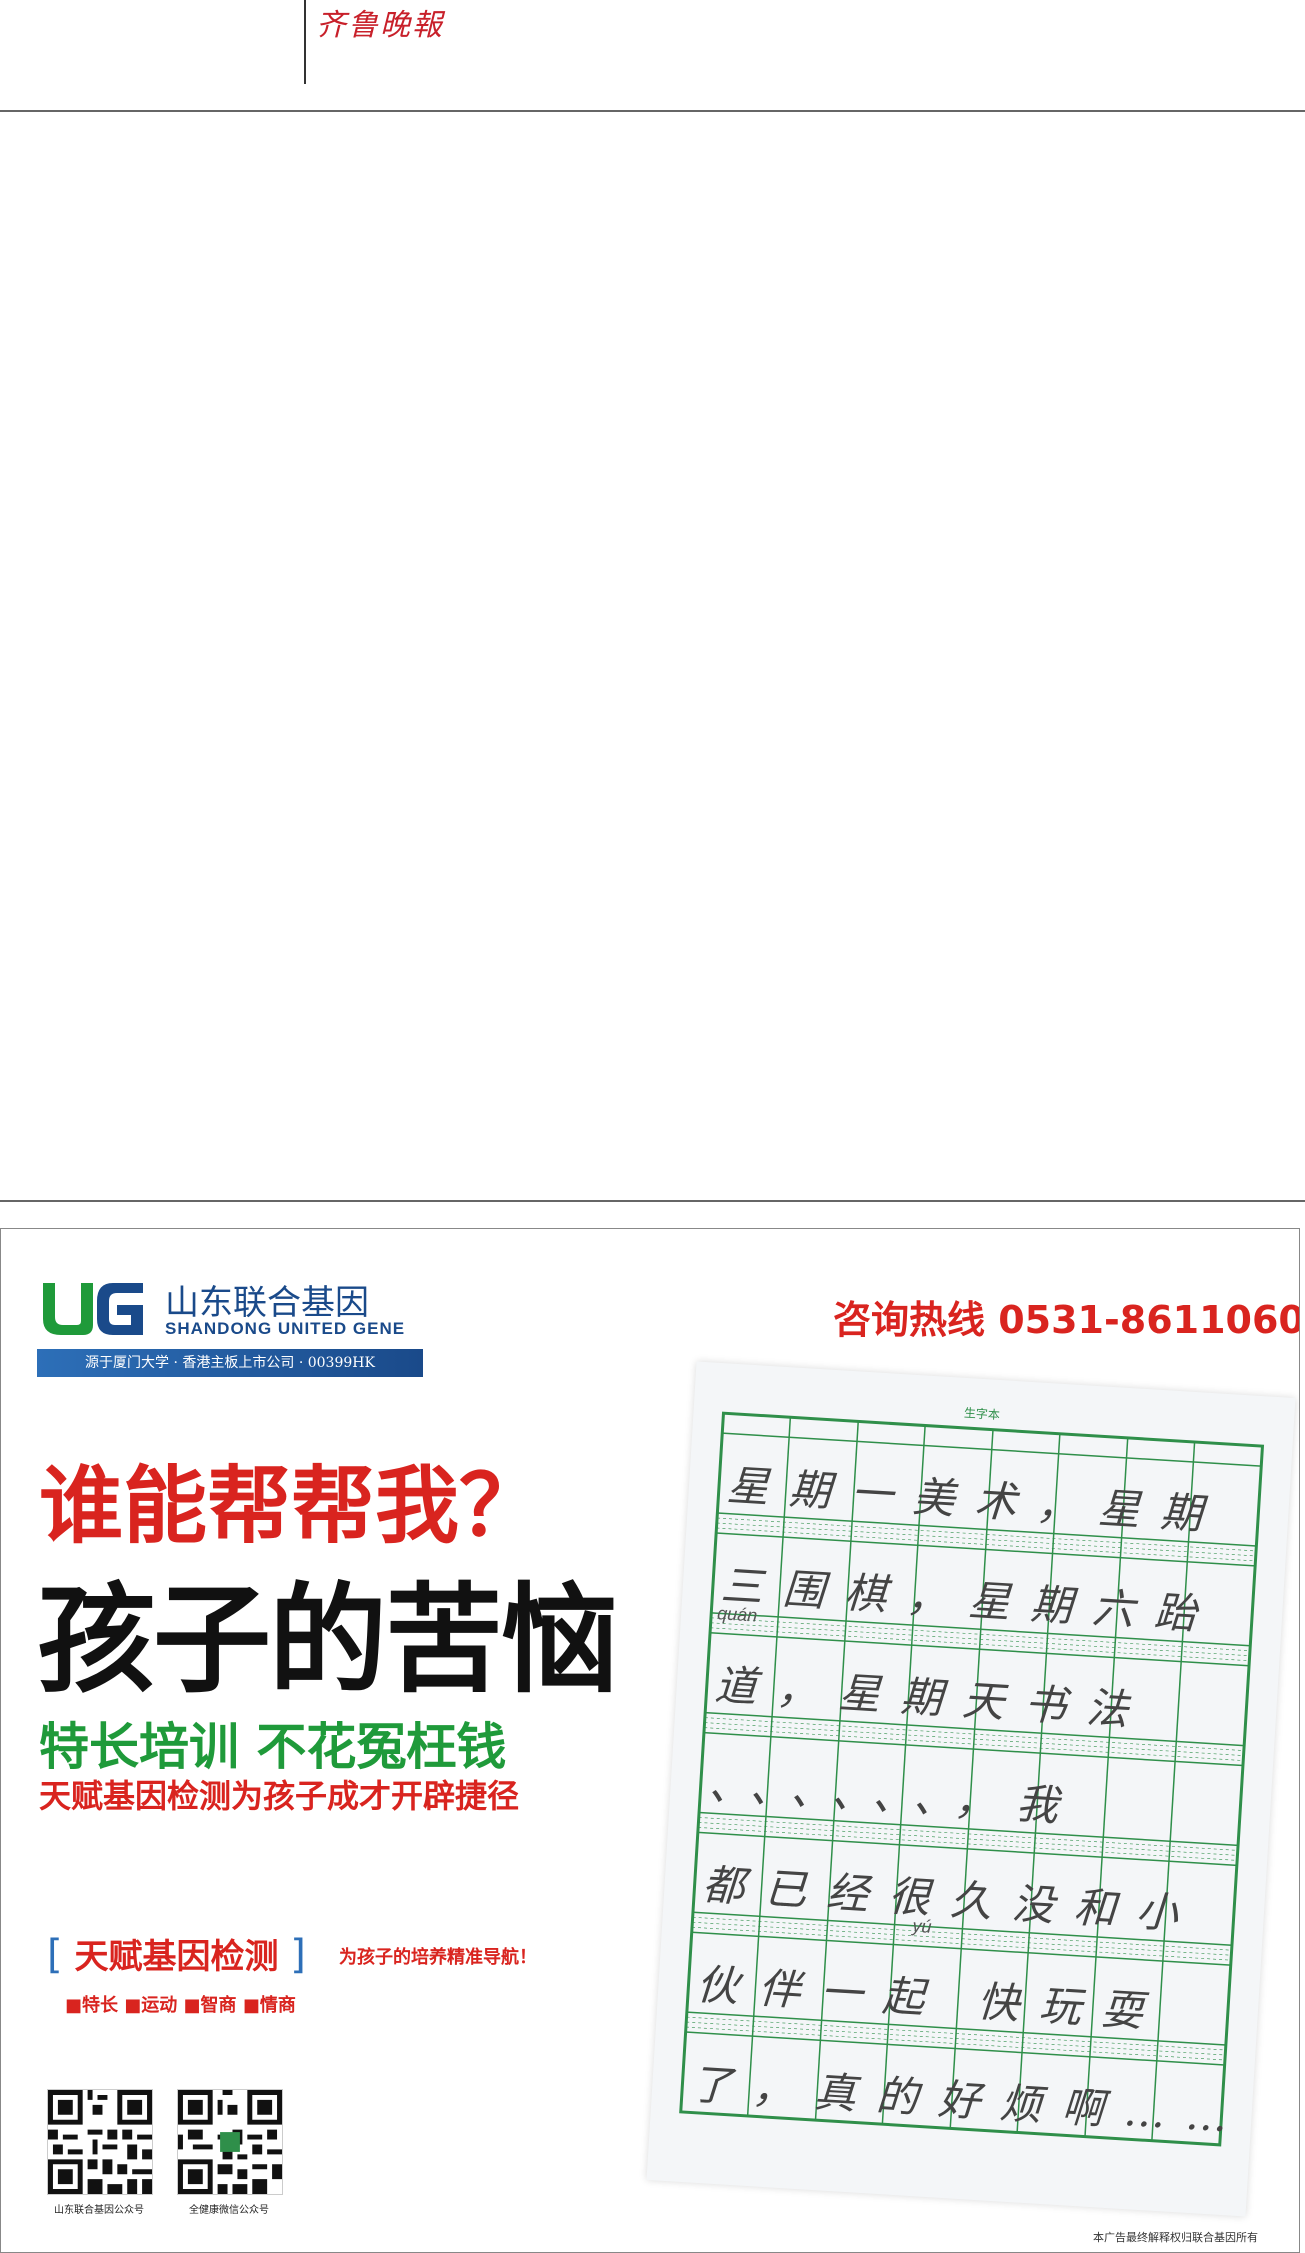 Image resolution: width=1305 pixels, height=2253 pixels. What do you see at coordinates (652, 1201) in the screenshot?
I see `section-rule` at bounding box center [652, 1201].